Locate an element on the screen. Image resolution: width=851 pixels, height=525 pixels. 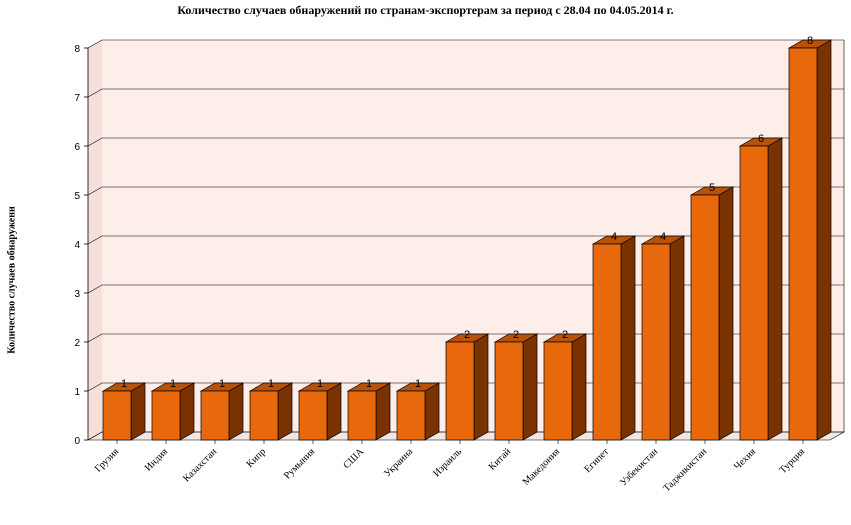
x-category-label: США is located at coordinates (353, 458).